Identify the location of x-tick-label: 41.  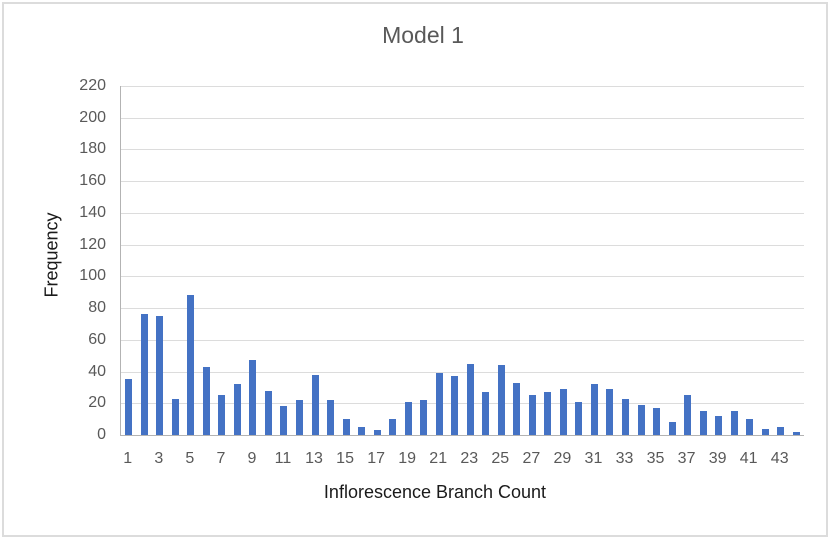
(748, 458).